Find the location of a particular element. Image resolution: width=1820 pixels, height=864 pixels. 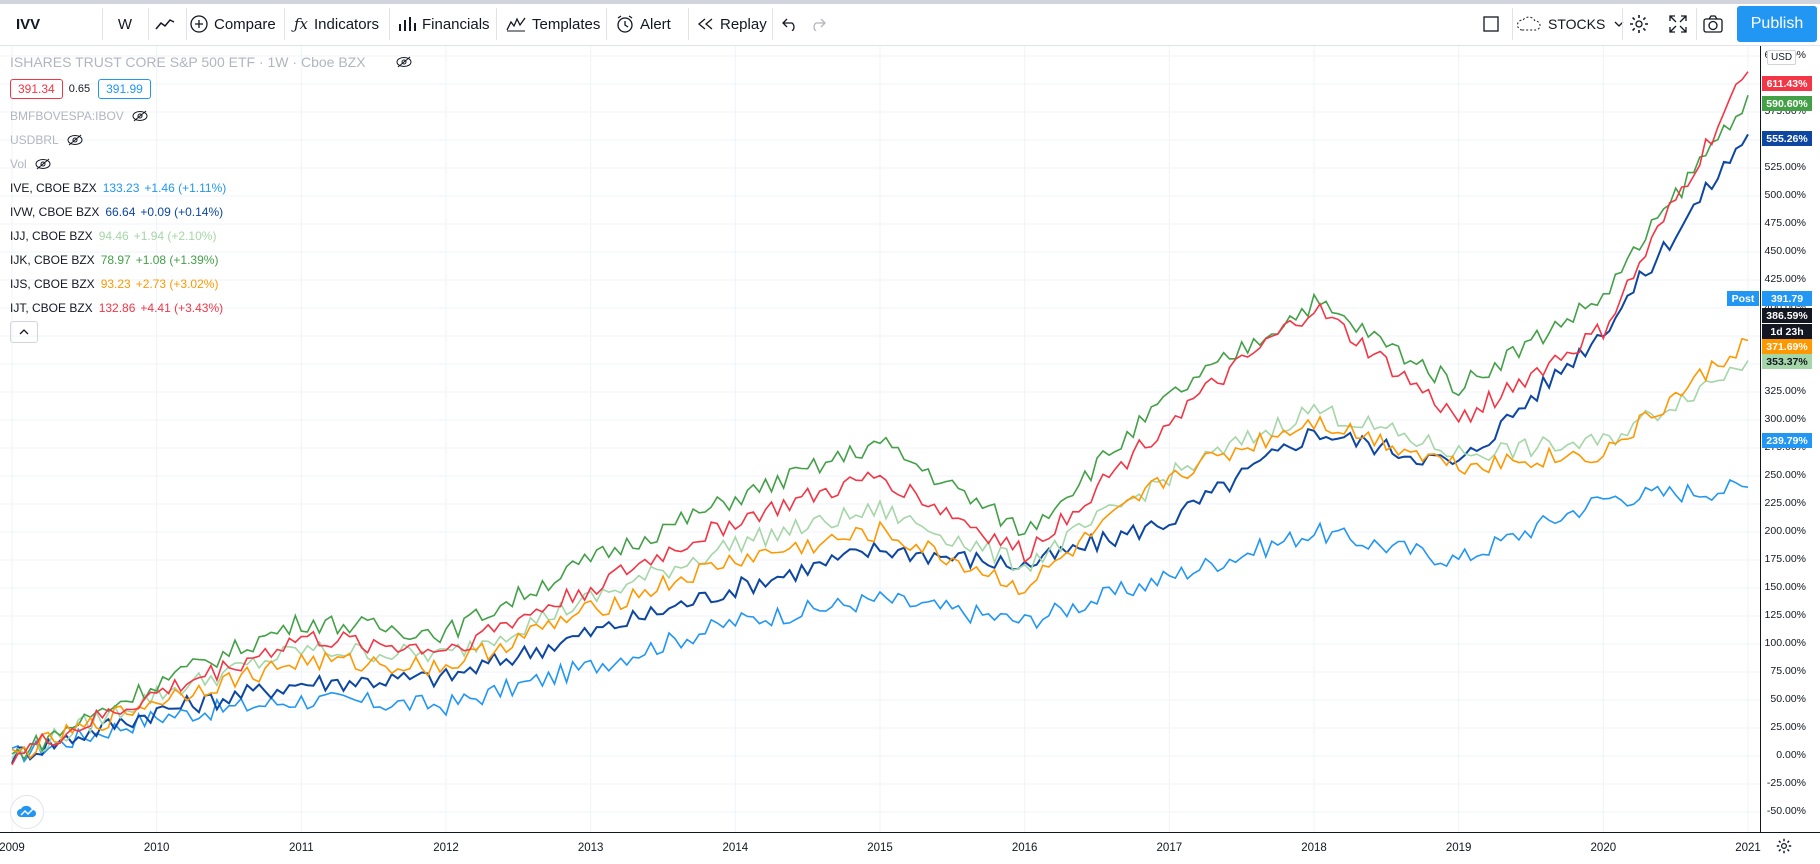

legend-series-row: IJT, CBOE BZX 132.86 +4.41 (+3.43%) is located at coordinates (211, 308).